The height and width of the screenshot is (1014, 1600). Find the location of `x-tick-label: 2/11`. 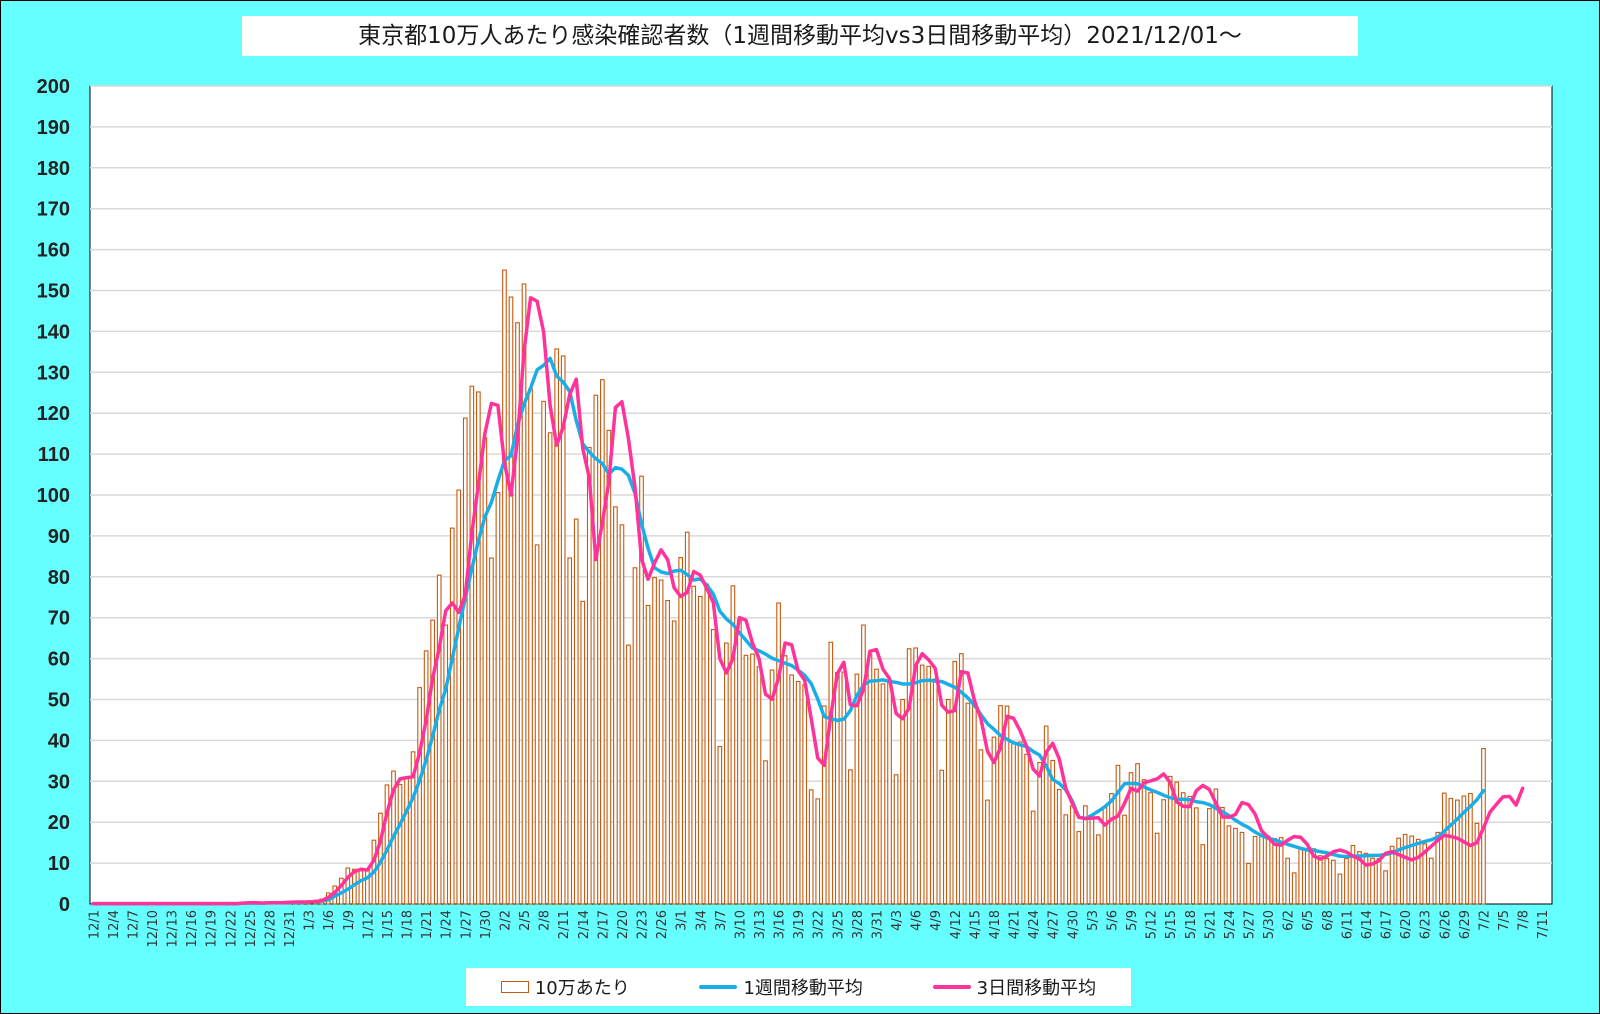

x-tick-label: 2/11 is located at coordinates (564, 924).